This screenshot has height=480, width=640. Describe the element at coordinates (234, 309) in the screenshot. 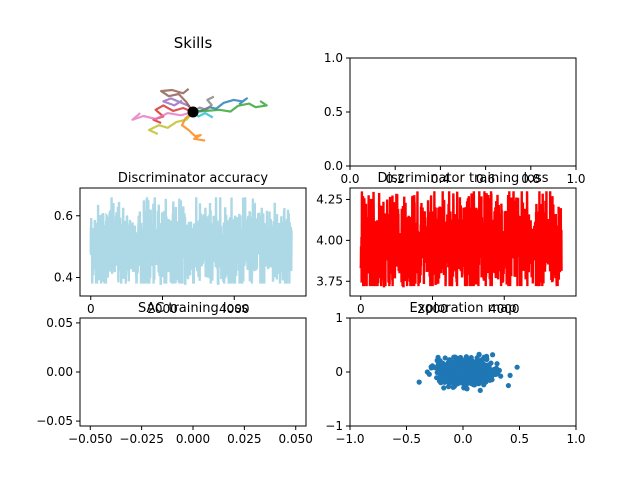

I see `discriminator-accuracy-xtick-label: 4000` at that location.